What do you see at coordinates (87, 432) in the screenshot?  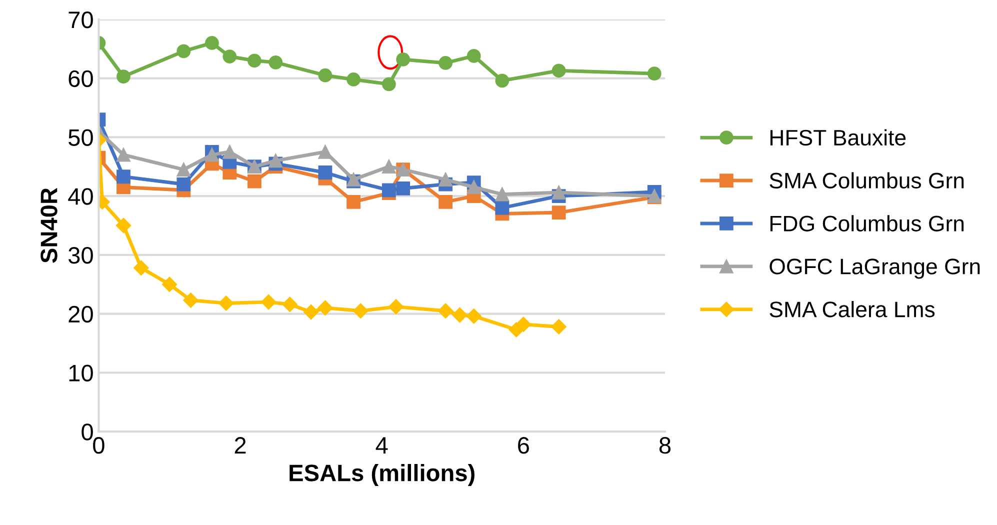 I see `y-tick-label: 0` at bounding box center [87, 432].